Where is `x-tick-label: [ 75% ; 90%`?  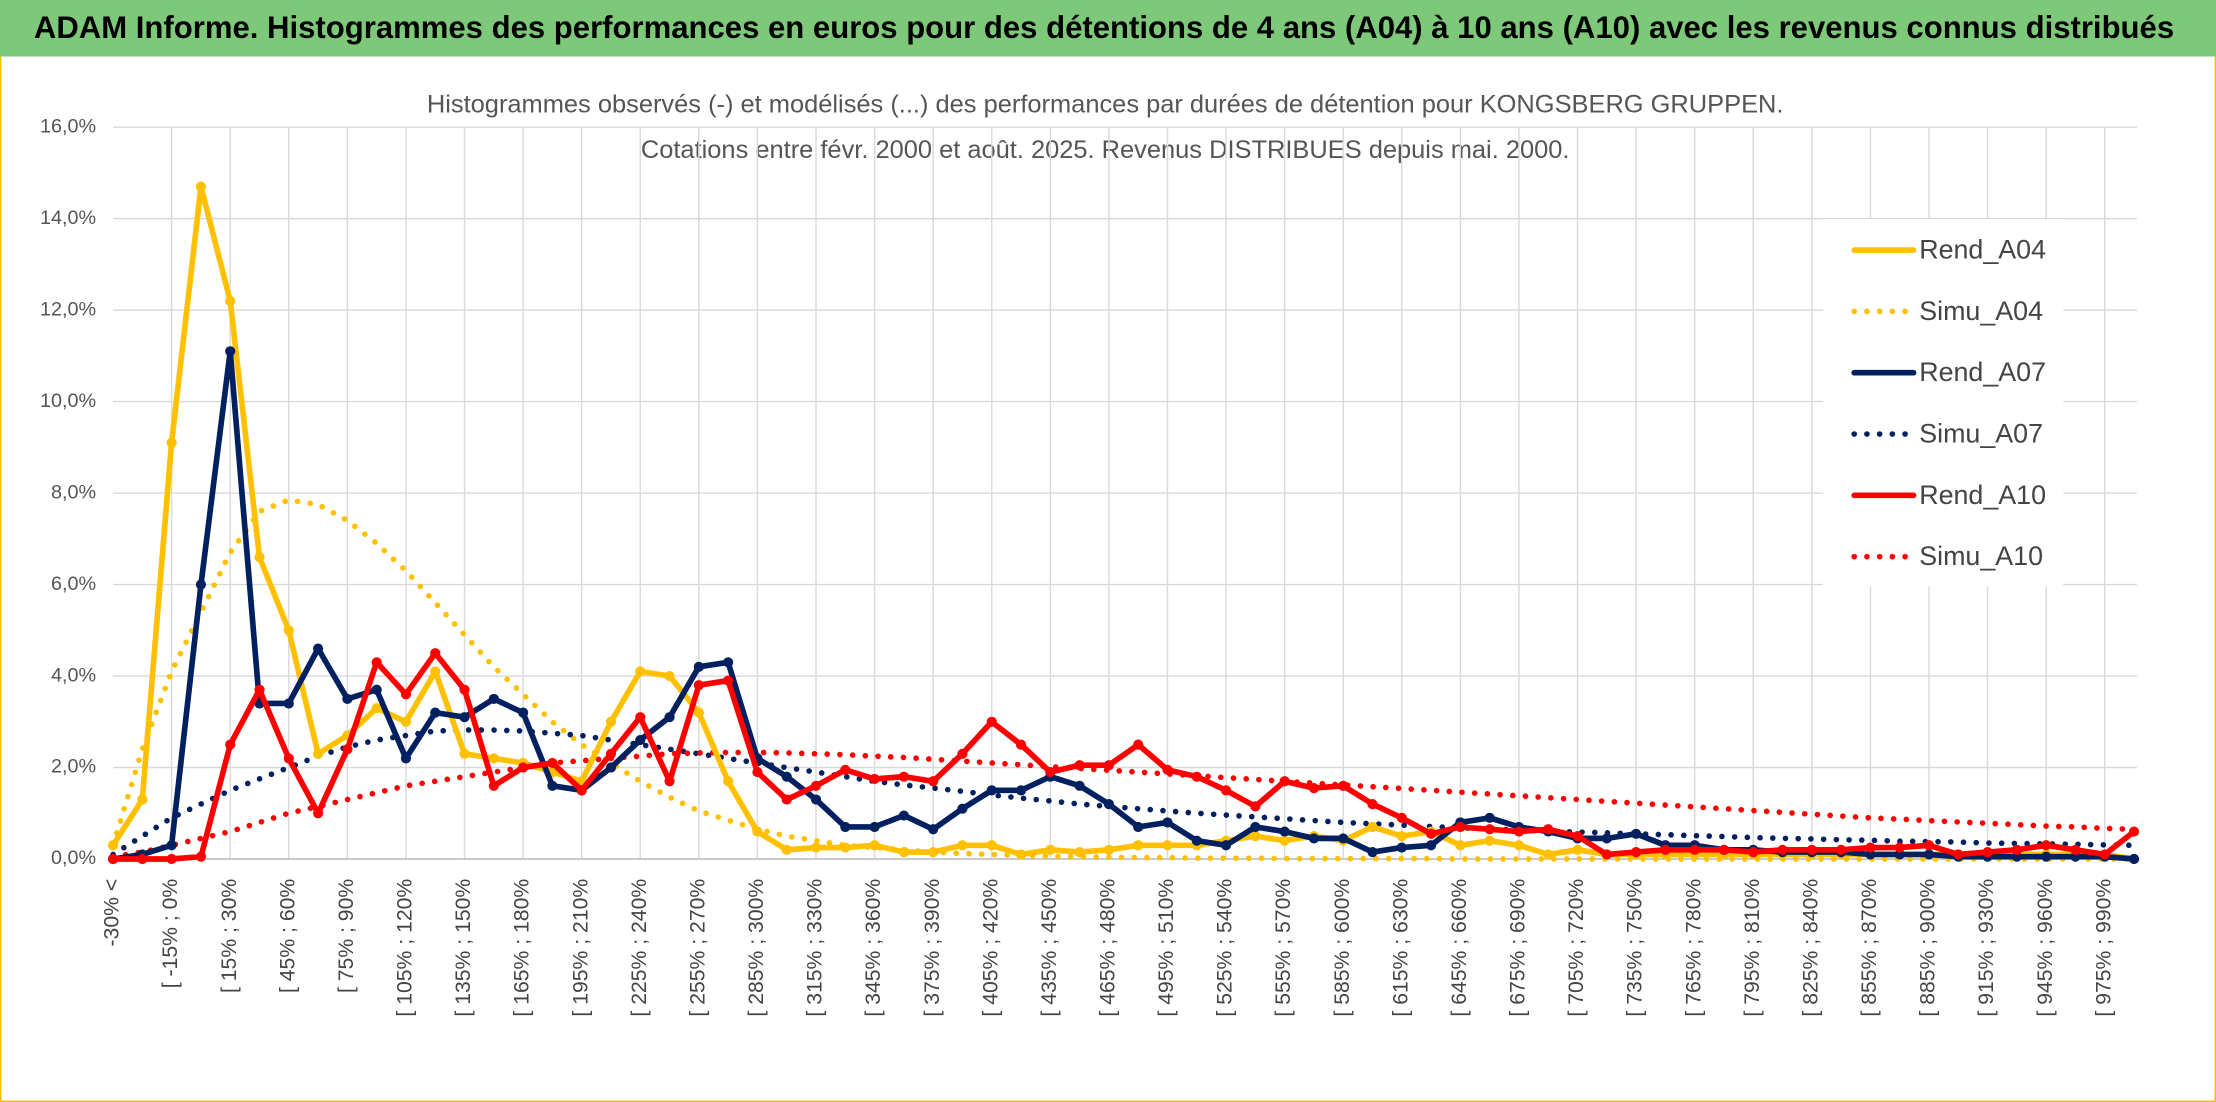
x-tick-label: [ 75% ; 90% is located at coordinates (346, 936).